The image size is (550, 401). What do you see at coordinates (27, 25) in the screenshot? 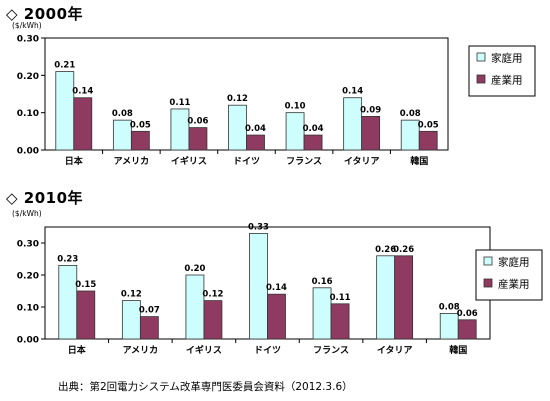
I see `c1-y-unit-label: ($/kWh)` at bounding box center [27, 25].